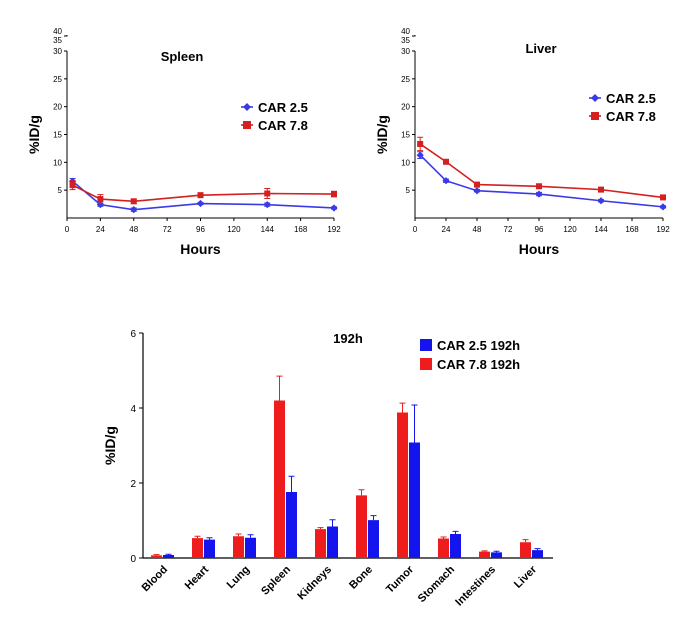  What do you see at coordinates (405, 40) in the screenshot?
I see `y-tick-label: 35` at bounding box center [405, 40].